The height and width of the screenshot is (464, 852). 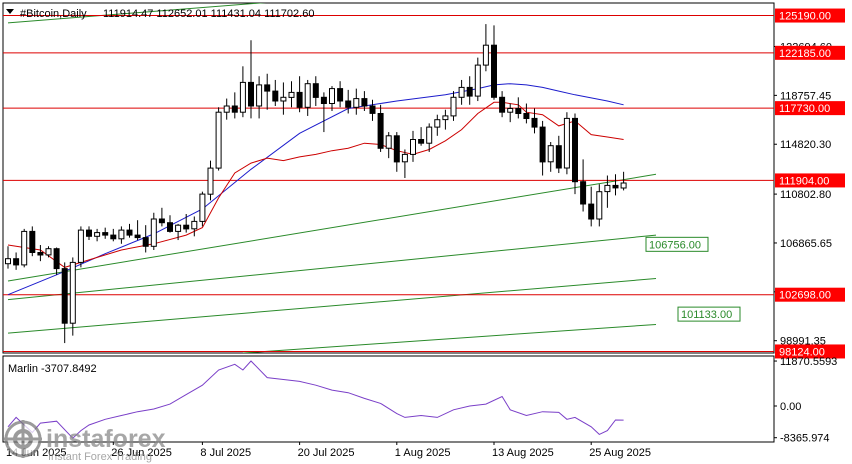 What do you see at coordinates (808, 362) in the screenshot?
I see `marlin-tick-label: 11870.5593` at bounding box center [808, 362].